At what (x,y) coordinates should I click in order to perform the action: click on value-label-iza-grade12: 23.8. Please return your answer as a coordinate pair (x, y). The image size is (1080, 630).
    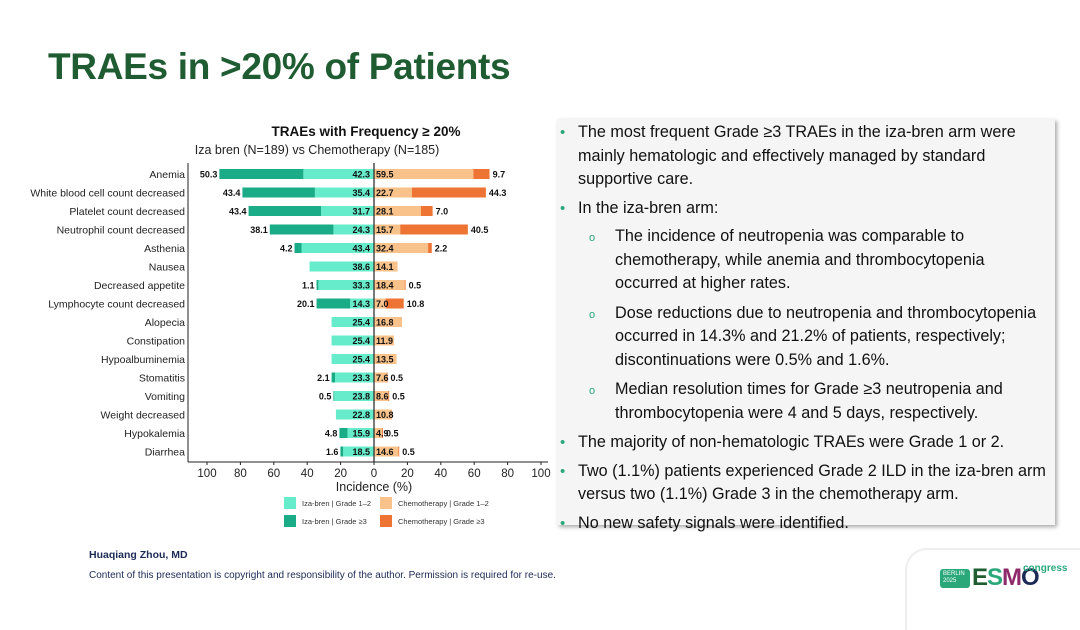
    Looking at the image, I should click on (361, 397).